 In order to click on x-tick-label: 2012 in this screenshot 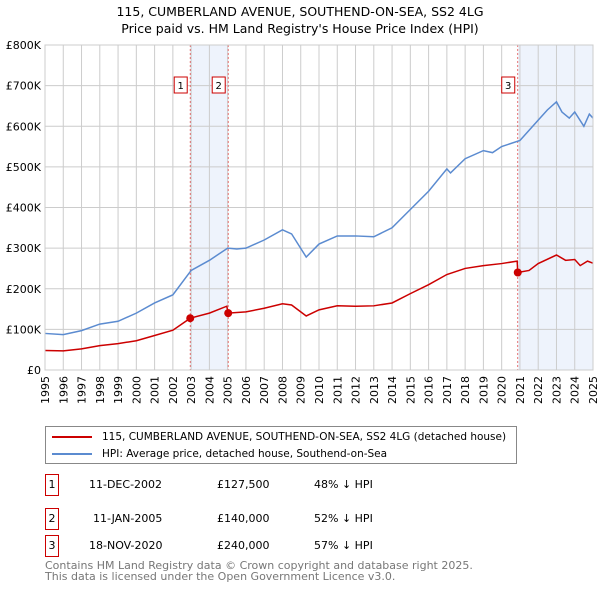, I will do `click(356, 390)`.